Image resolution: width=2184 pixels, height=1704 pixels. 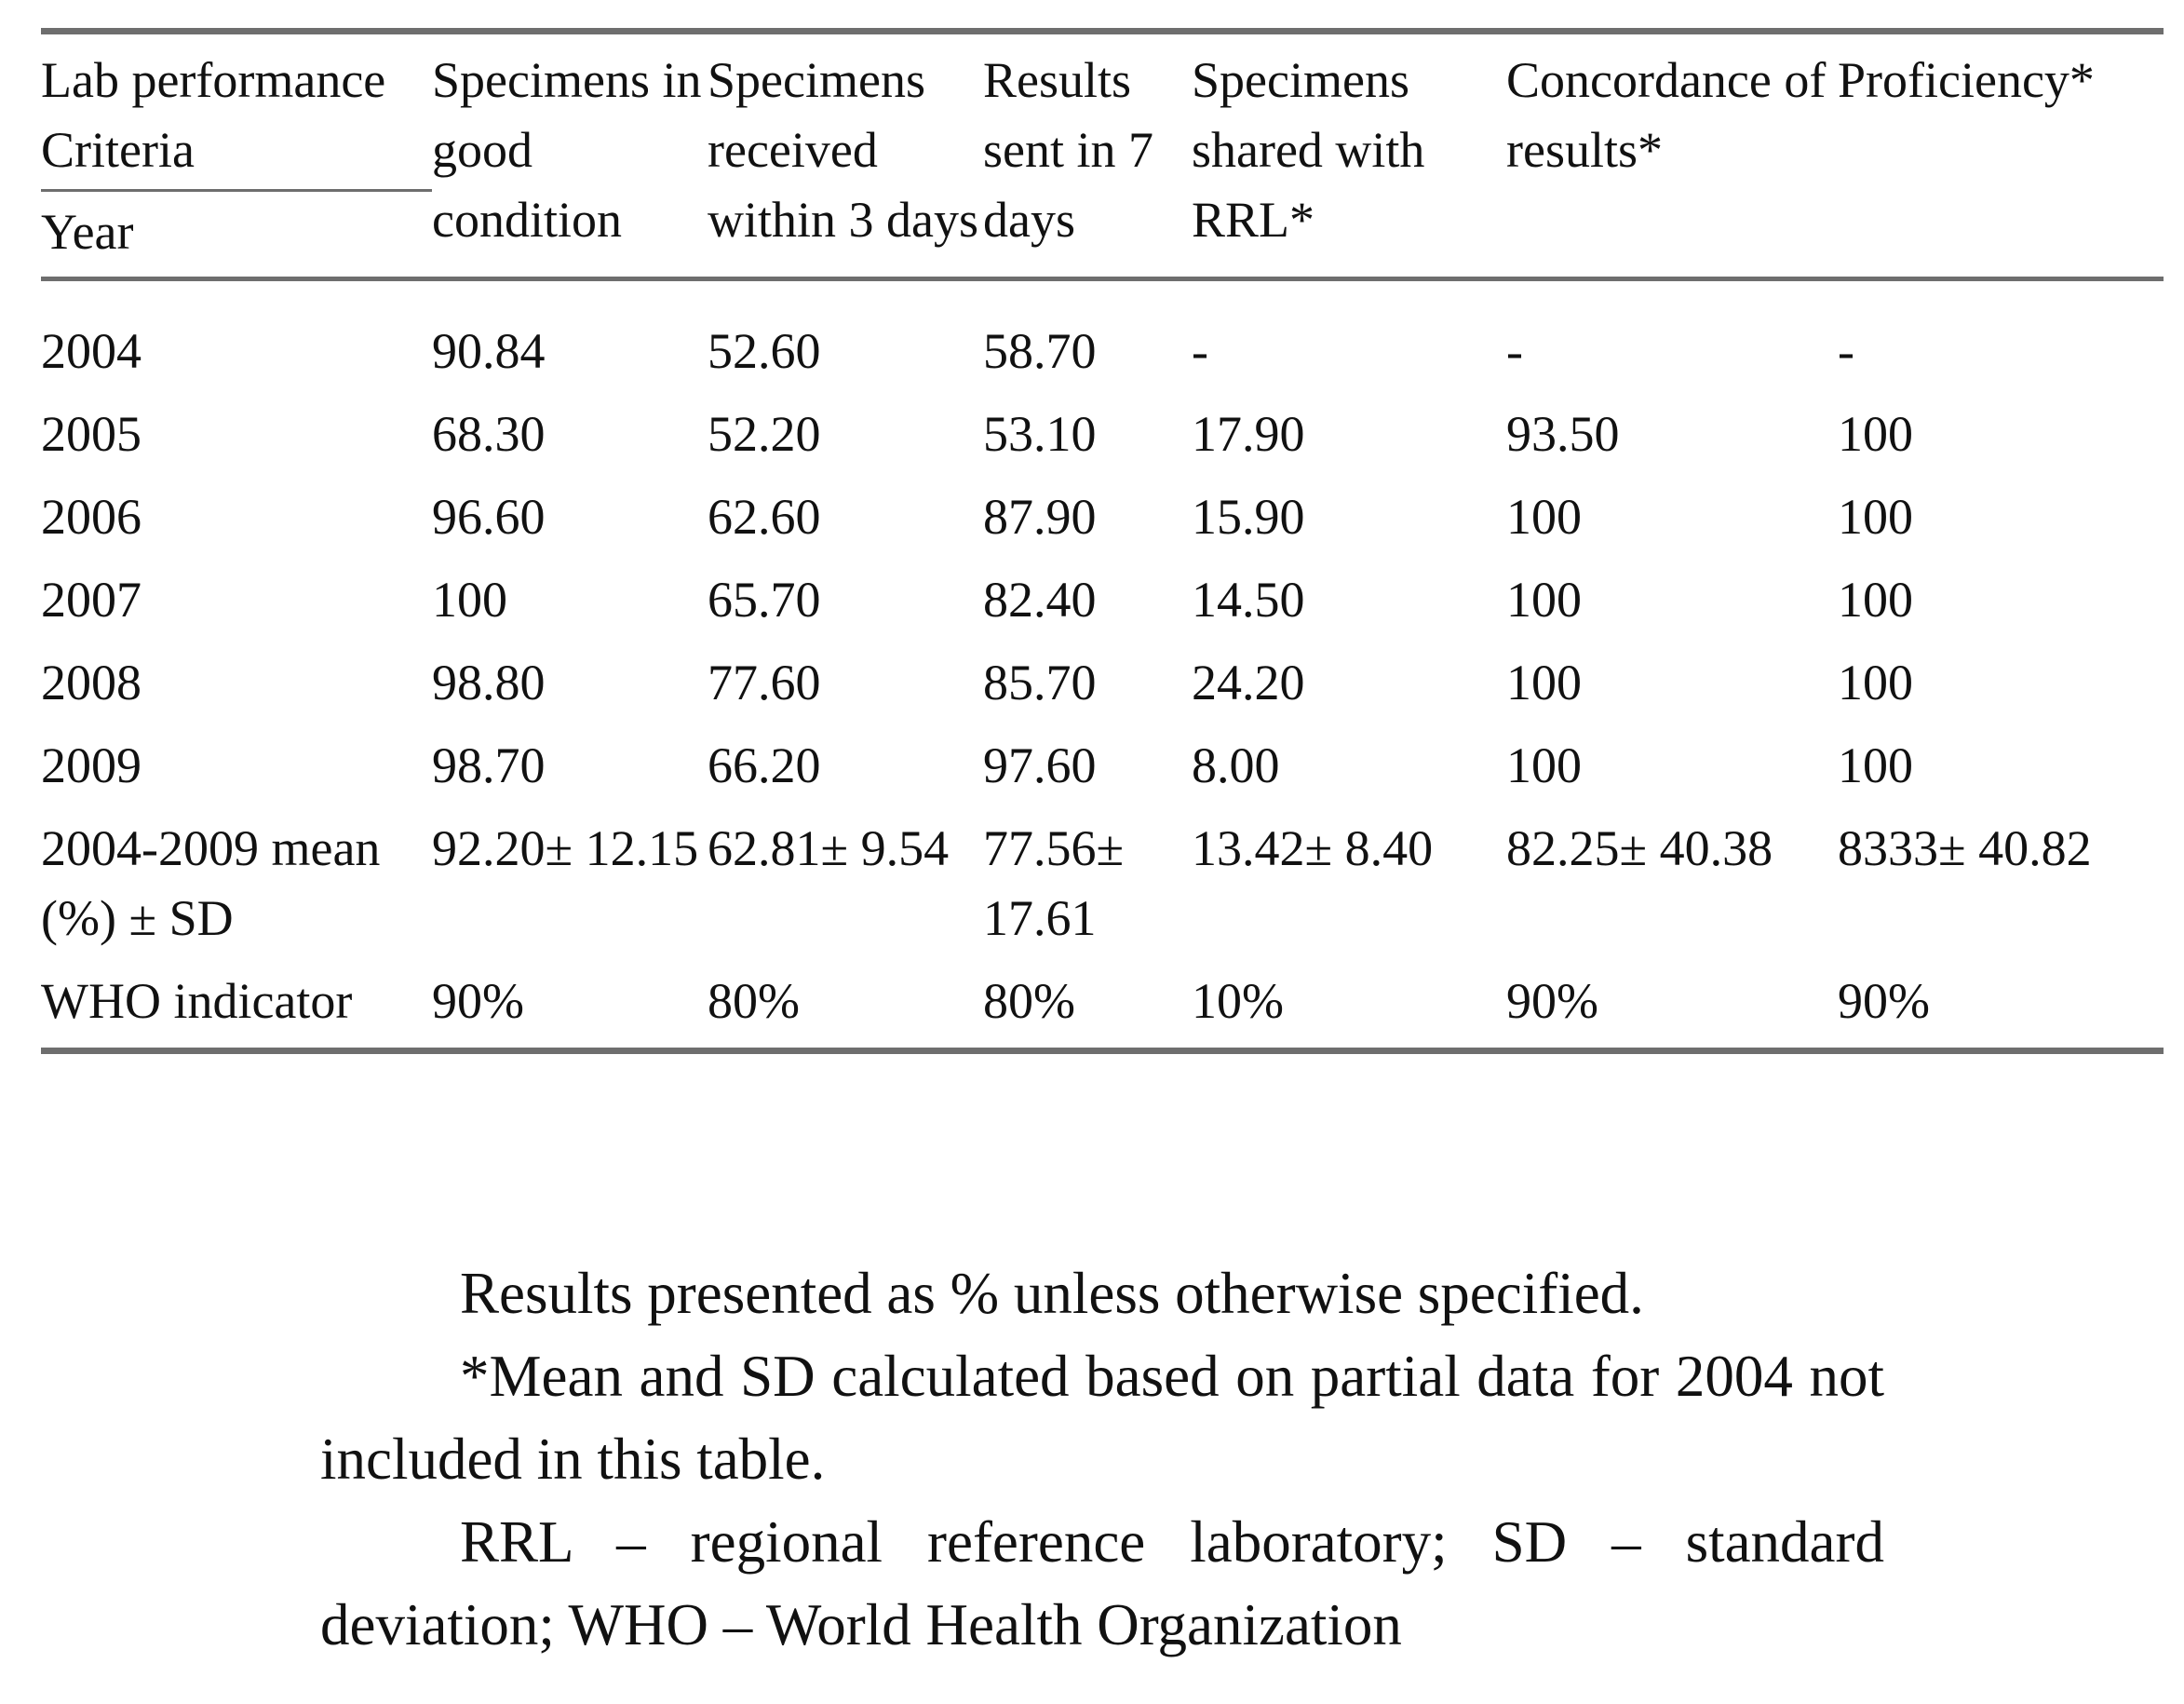 What do you see at coordinates (91, 765) in the screenshot?
I see `row-label: 2009` at bounding box center [91, 765].